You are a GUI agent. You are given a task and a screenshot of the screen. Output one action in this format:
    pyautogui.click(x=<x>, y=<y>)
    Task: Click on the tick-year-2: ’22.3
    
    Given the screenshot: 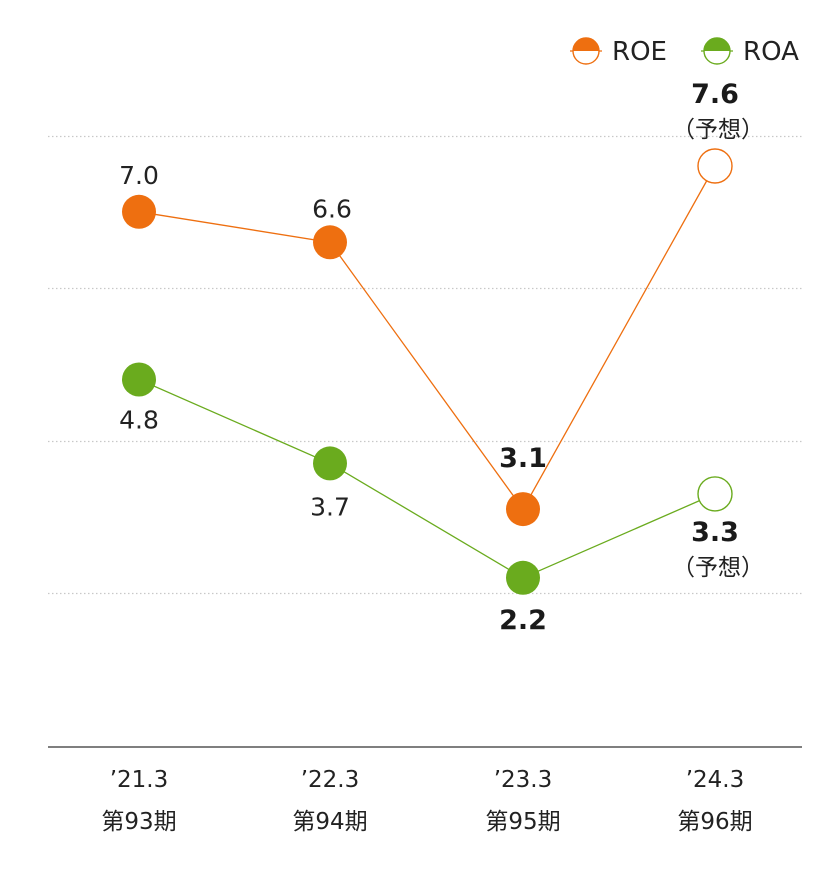 What is the action you would take?
    pyautogui.click(x=330, y=780)
    